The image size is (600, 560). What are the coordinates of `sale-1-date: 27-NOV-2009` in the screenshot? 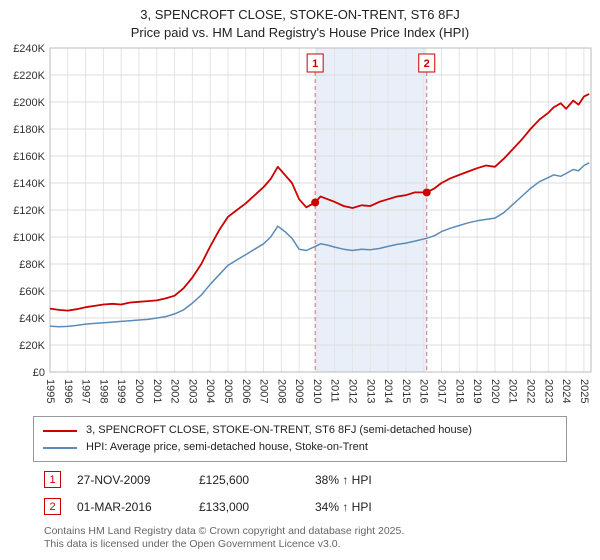 It's located at (114, 479).